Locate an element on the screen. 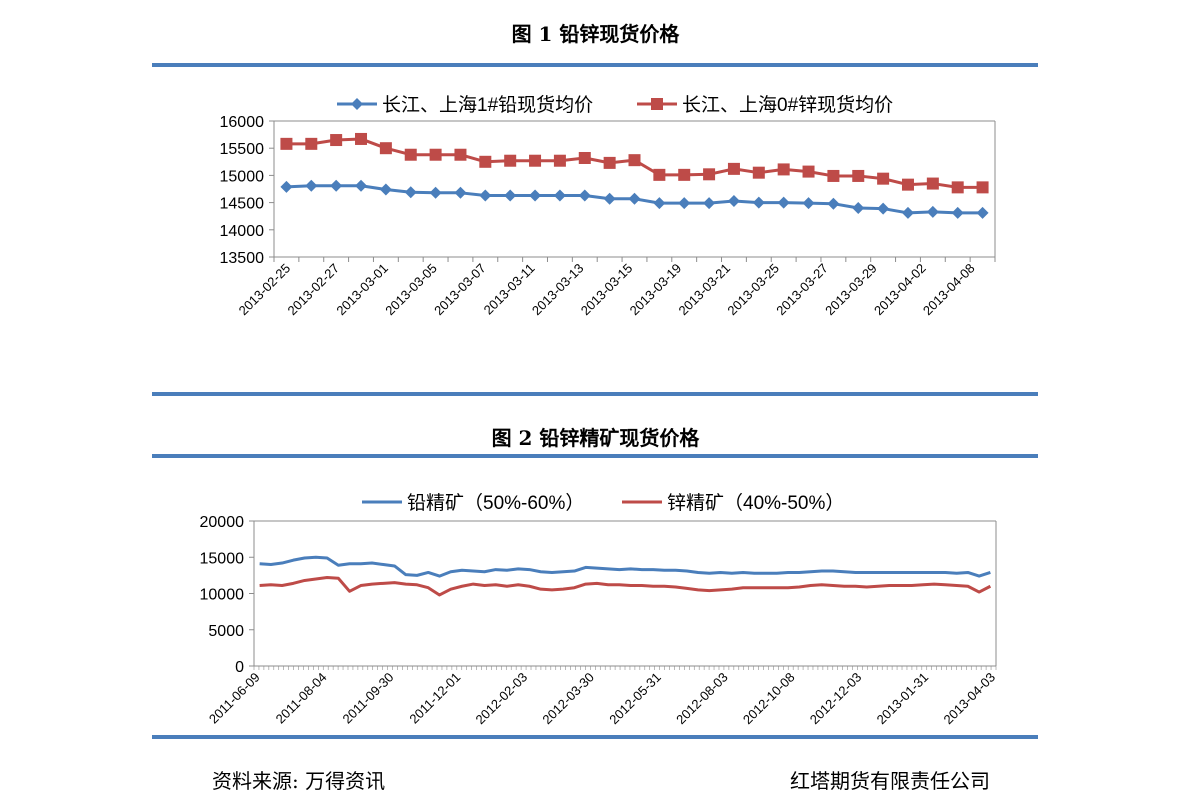  figure2-legend-label-2: 锌精矿（40%-50%） is located at coordinates (755, 503).